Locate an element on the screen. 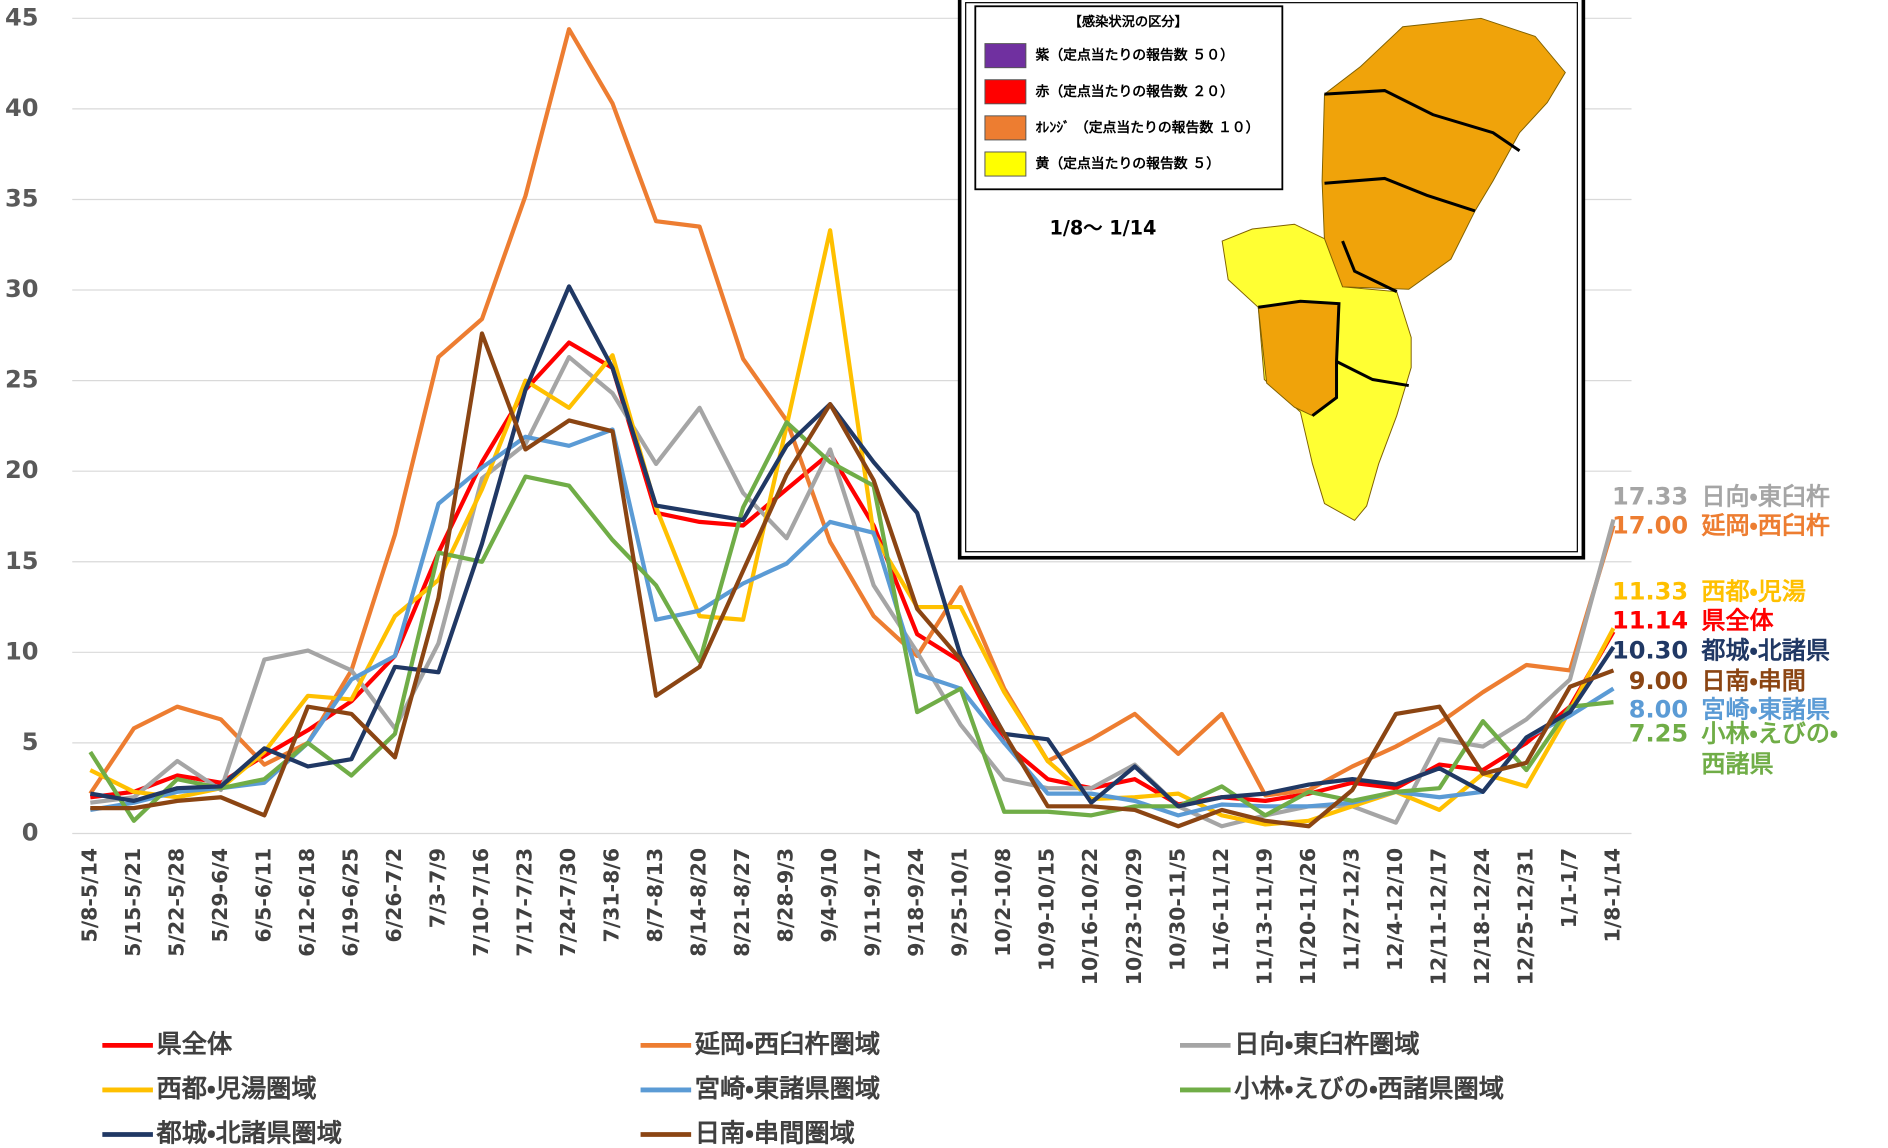 The width and height of the screenshot is (1888, 1148). x-tick-label: 5/22-5/28 is located at coordinates (176, 902).